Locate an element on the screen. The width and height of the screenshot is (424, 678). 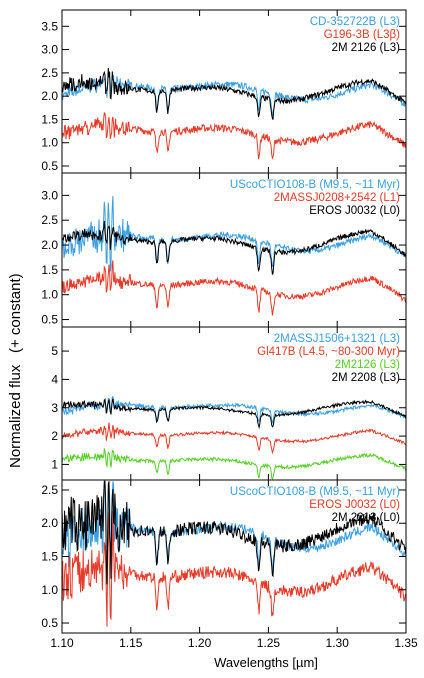
y-axis-label-note: (+ constant) is located at coordinates (15, 313).